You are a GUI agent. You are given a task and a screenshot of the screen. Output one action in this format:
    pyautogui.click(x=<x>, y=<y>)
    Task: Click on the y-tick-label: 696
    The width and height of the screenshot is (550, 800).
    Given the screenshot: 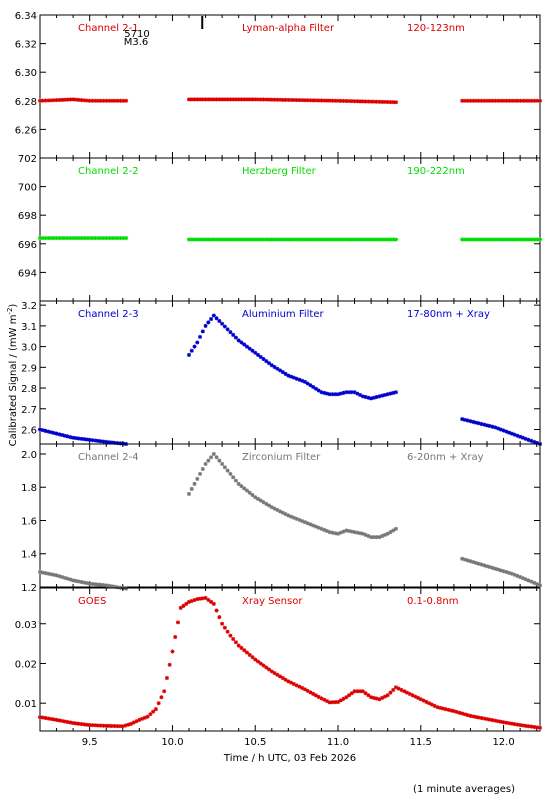 What is the action you would take?
    pyautogui.click(x=27, y=245)
    